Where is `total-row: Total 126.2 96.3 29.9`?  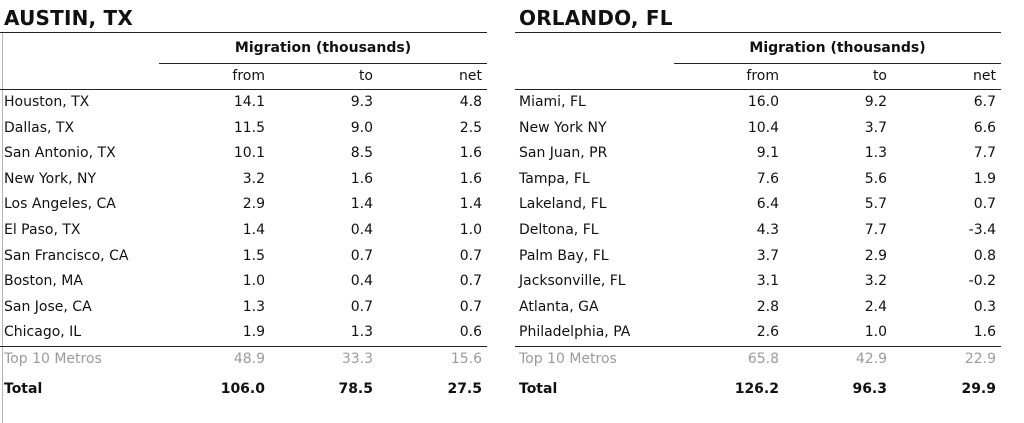 total-row: Total 126.2 96.3 29.9 is located at coordinates (758, 389).